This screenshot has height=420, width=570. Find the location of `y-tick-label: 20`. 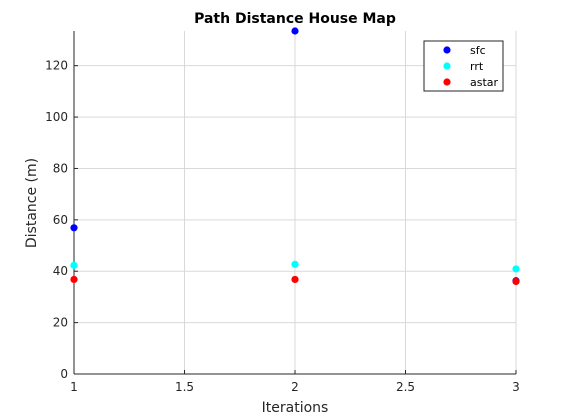

y-tick-label: 20 is located at coordinates (60, 323).